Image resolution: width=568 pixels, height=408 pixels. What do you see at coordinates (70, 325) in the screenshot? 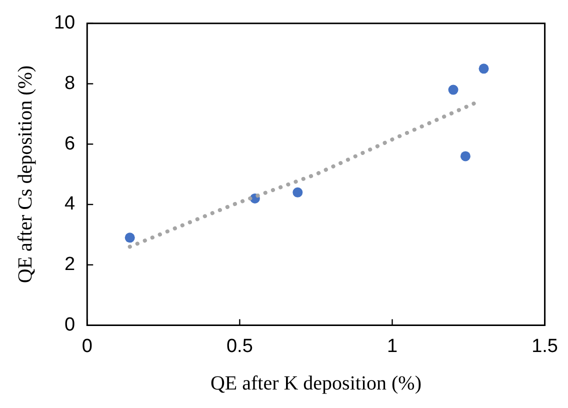
I see `y-tick-label: 0` at bounding box center [70, 325].